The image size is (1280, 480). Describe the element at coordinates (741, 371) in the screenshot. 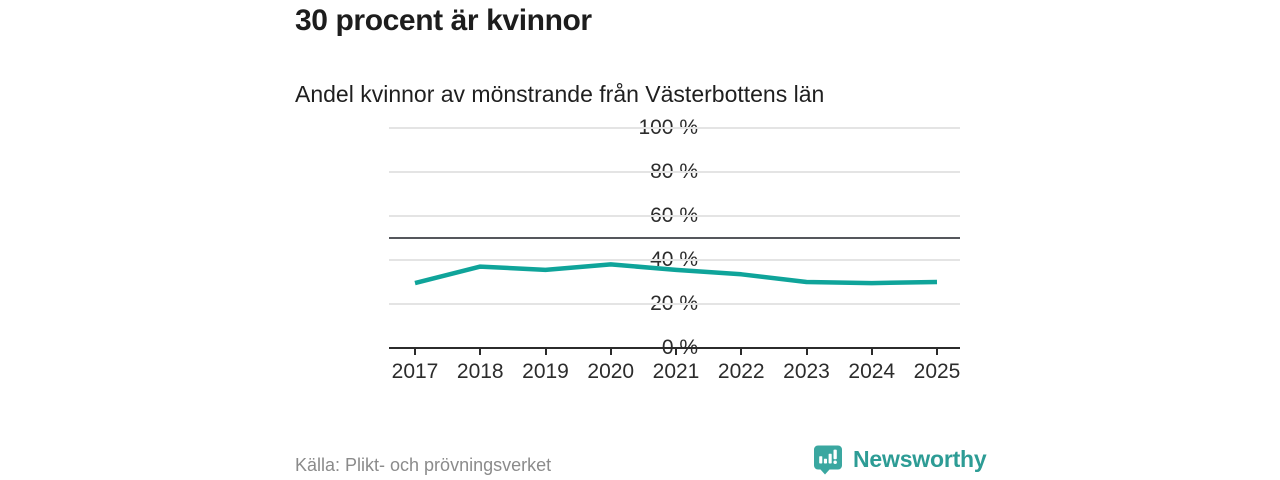

I see `x-tick-label-2022: 2022` at that location.